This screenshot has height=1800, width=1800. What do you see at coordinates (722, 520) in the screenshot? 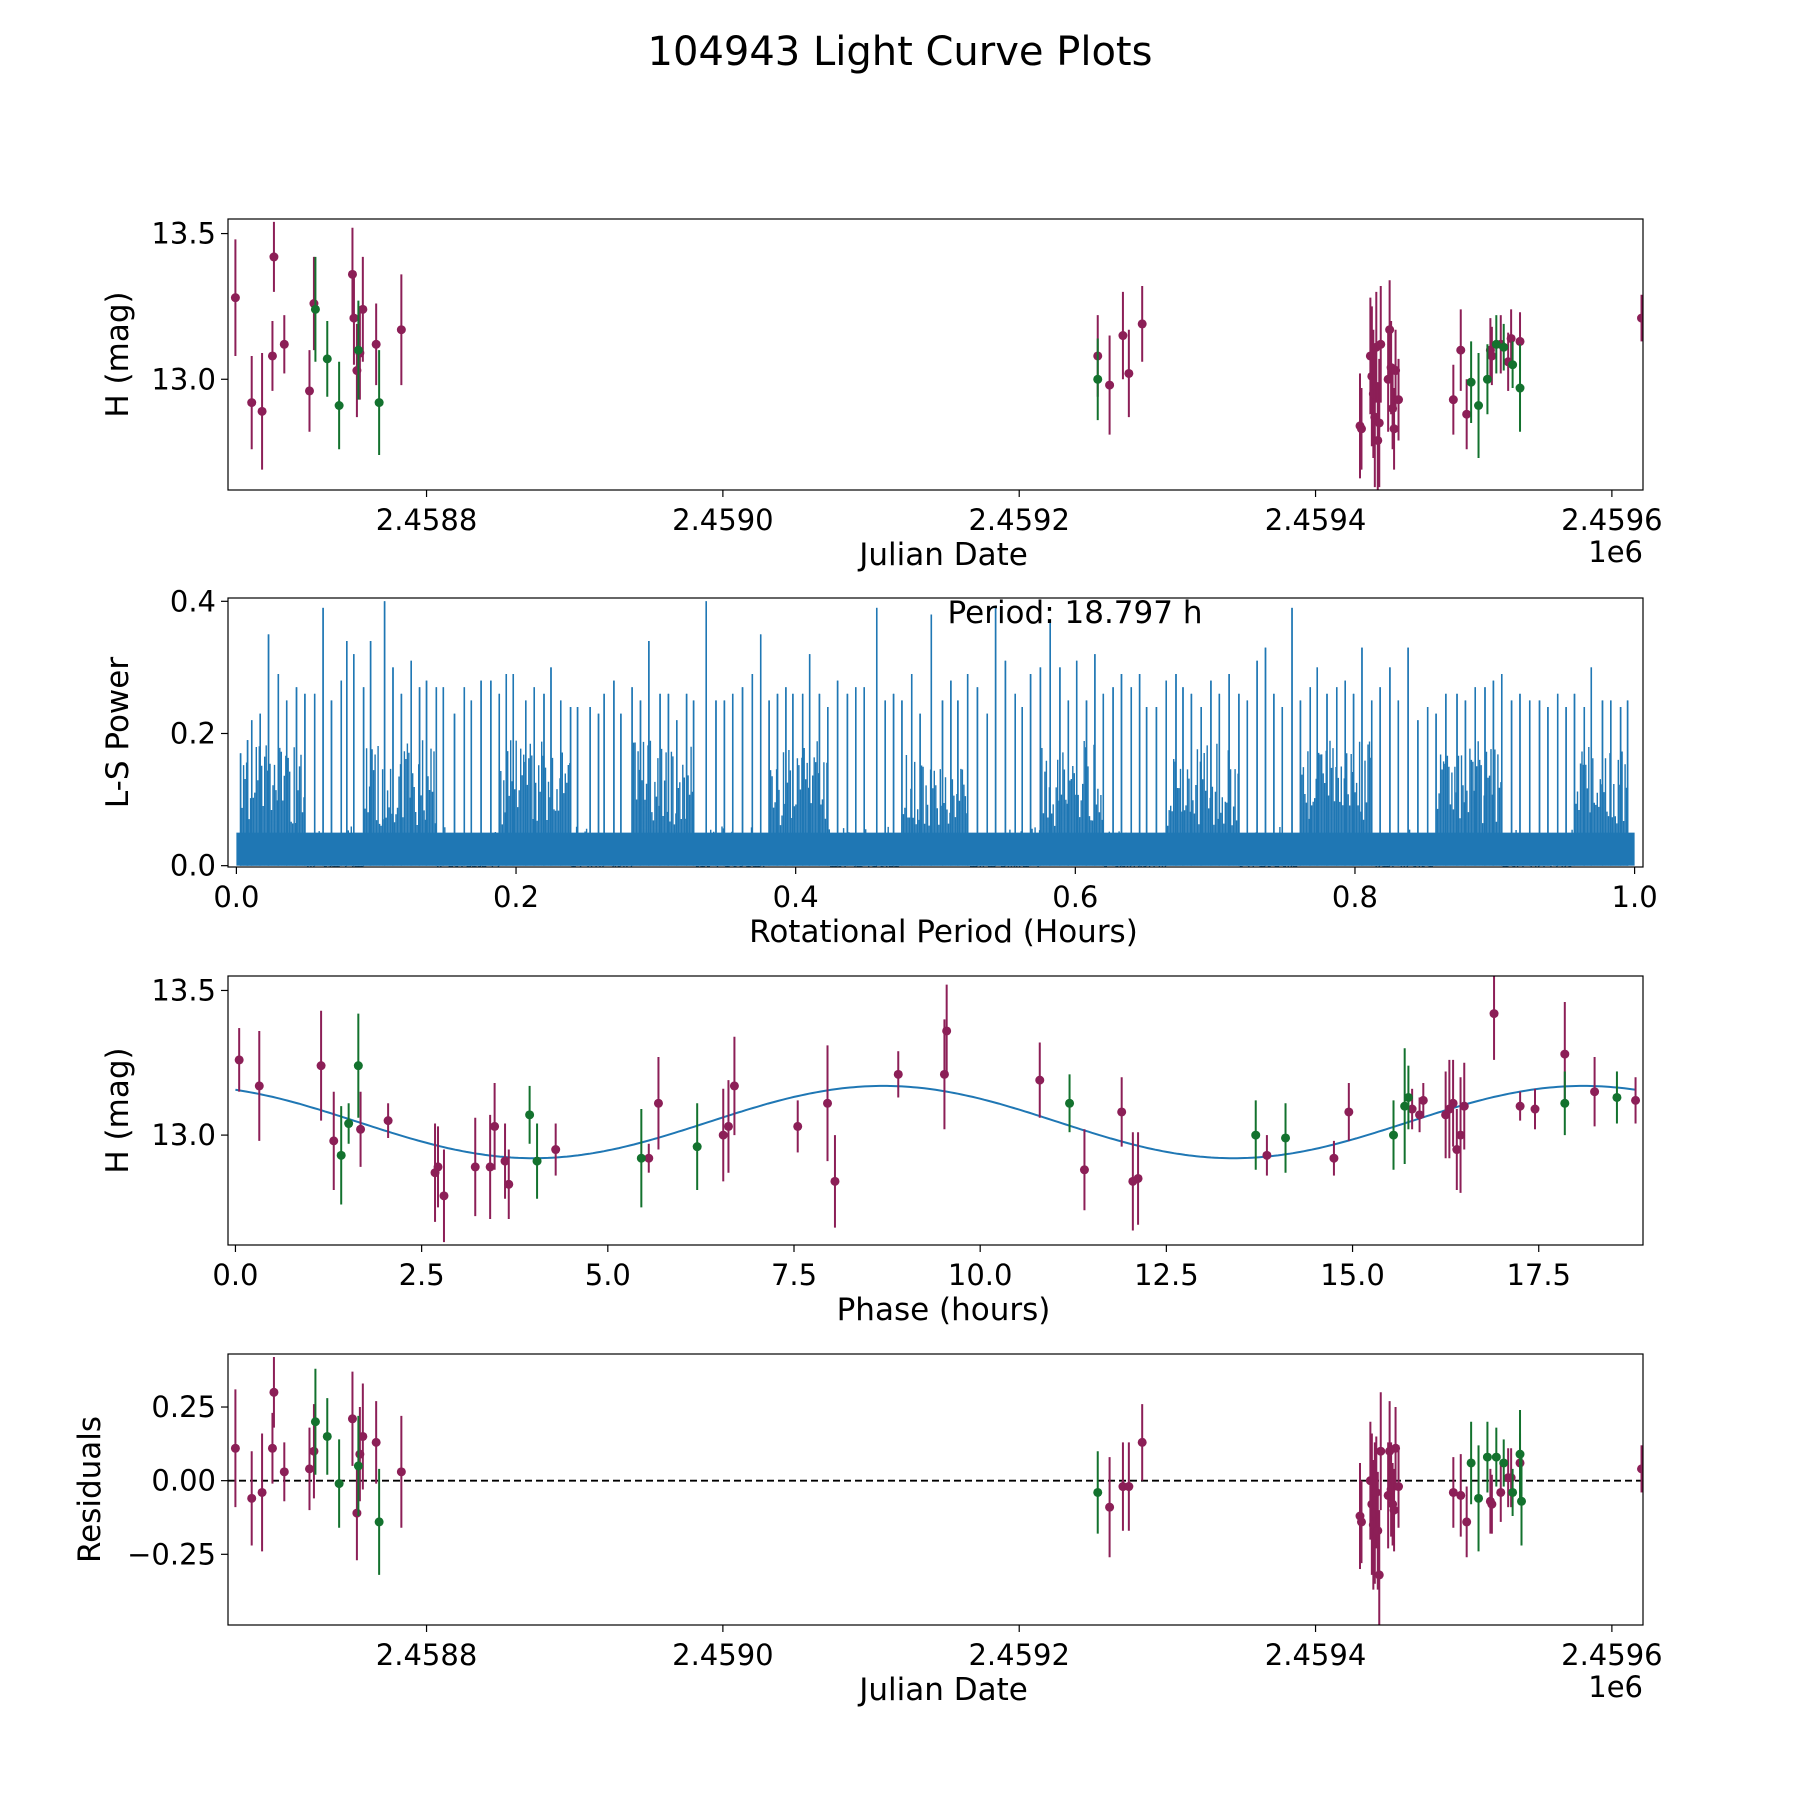
I see `lightcurve-xtick-label-1: 2.4590` at bounding box center [722, 520].